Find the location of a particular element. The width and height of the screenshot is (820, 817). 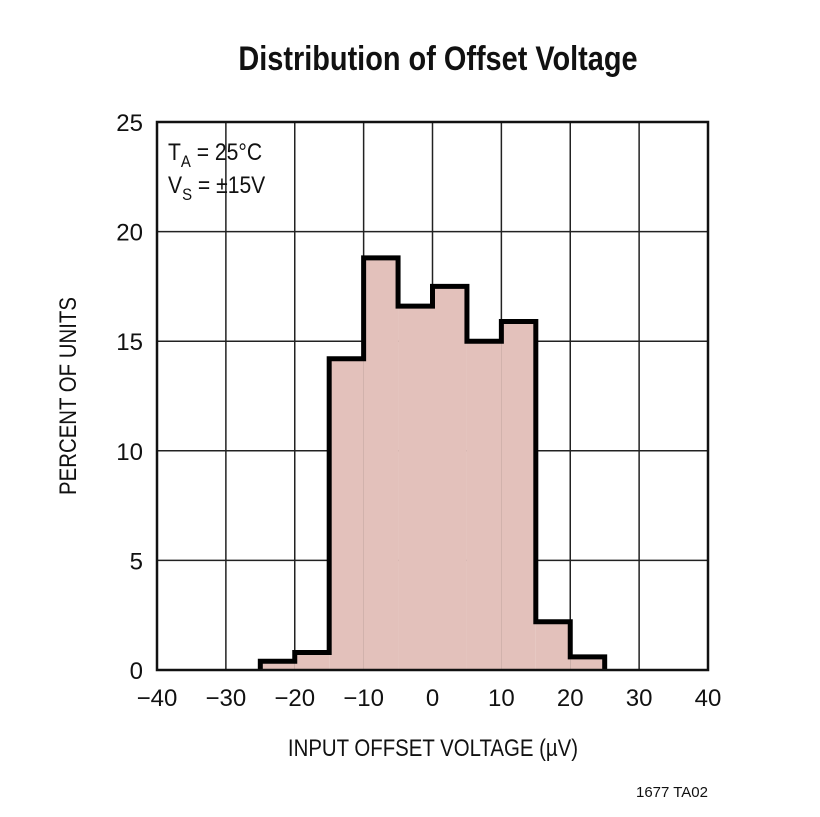

y-axis-label: PERCENT OF UNITS is located at coordinates (67, 396).